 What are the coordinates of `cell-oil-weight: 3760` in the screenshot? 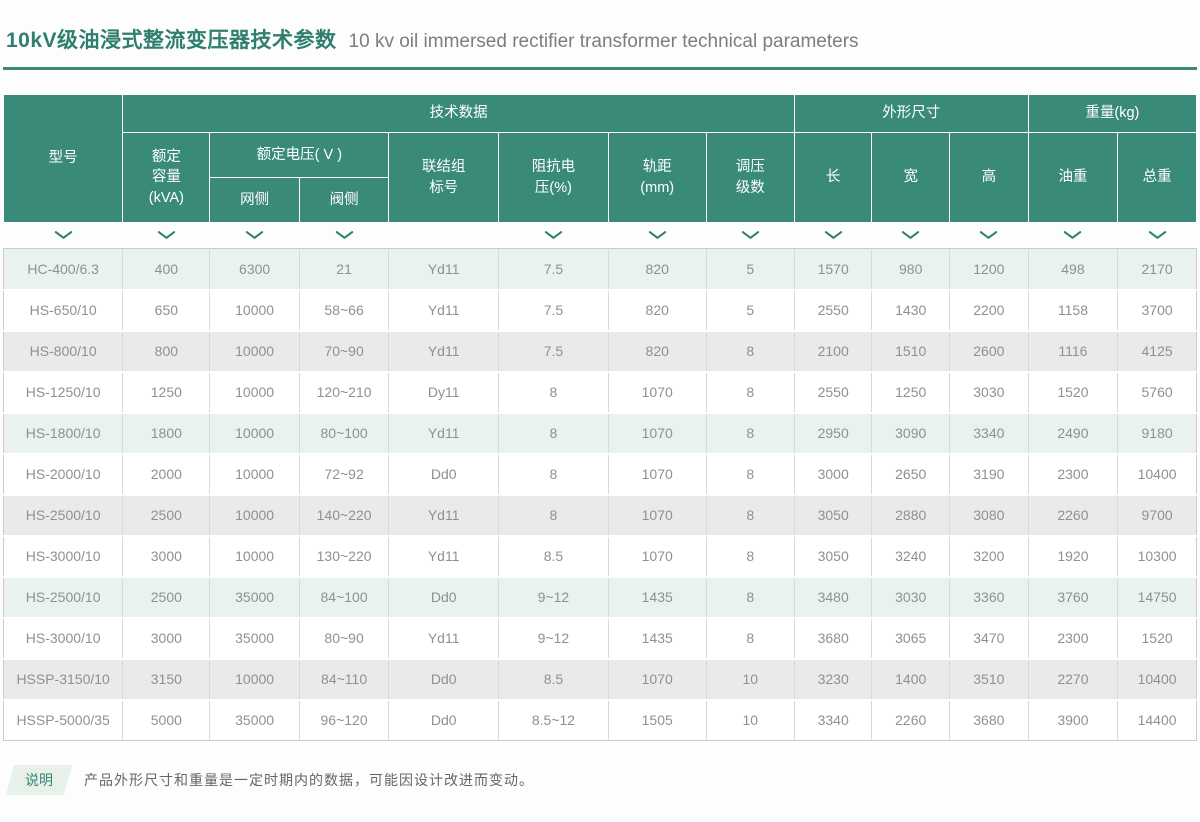 It's located at (1073, 597).